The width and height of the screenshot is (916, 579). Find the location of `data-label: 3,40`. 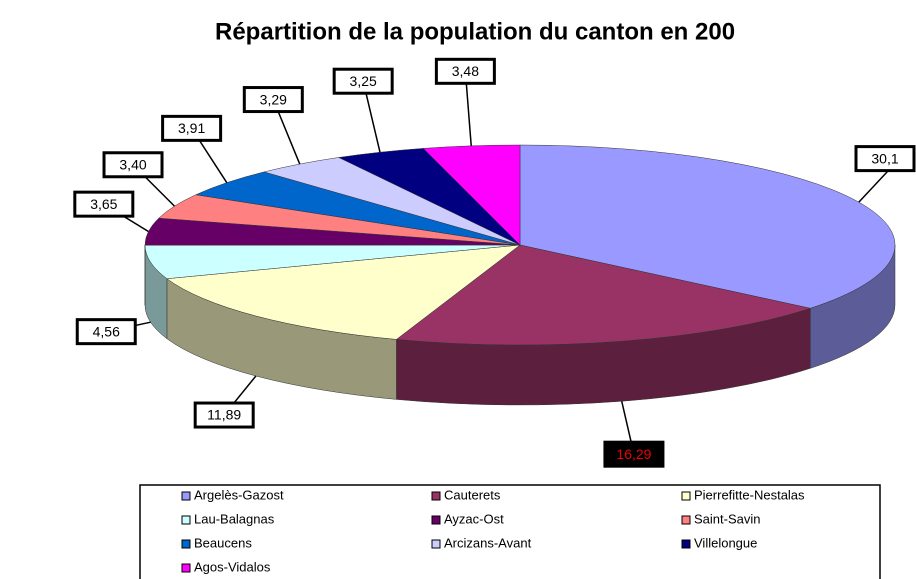

data-label: 3,40 is located at coordinates (132, 164).